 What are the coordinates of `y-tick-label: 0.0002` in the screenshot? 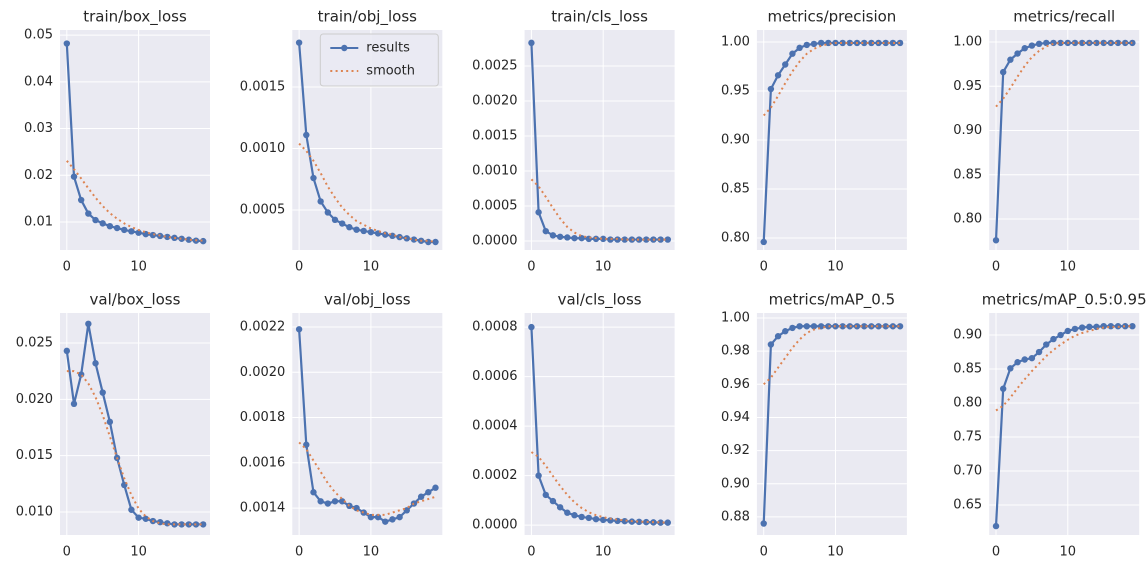 It's located at (495, 475).